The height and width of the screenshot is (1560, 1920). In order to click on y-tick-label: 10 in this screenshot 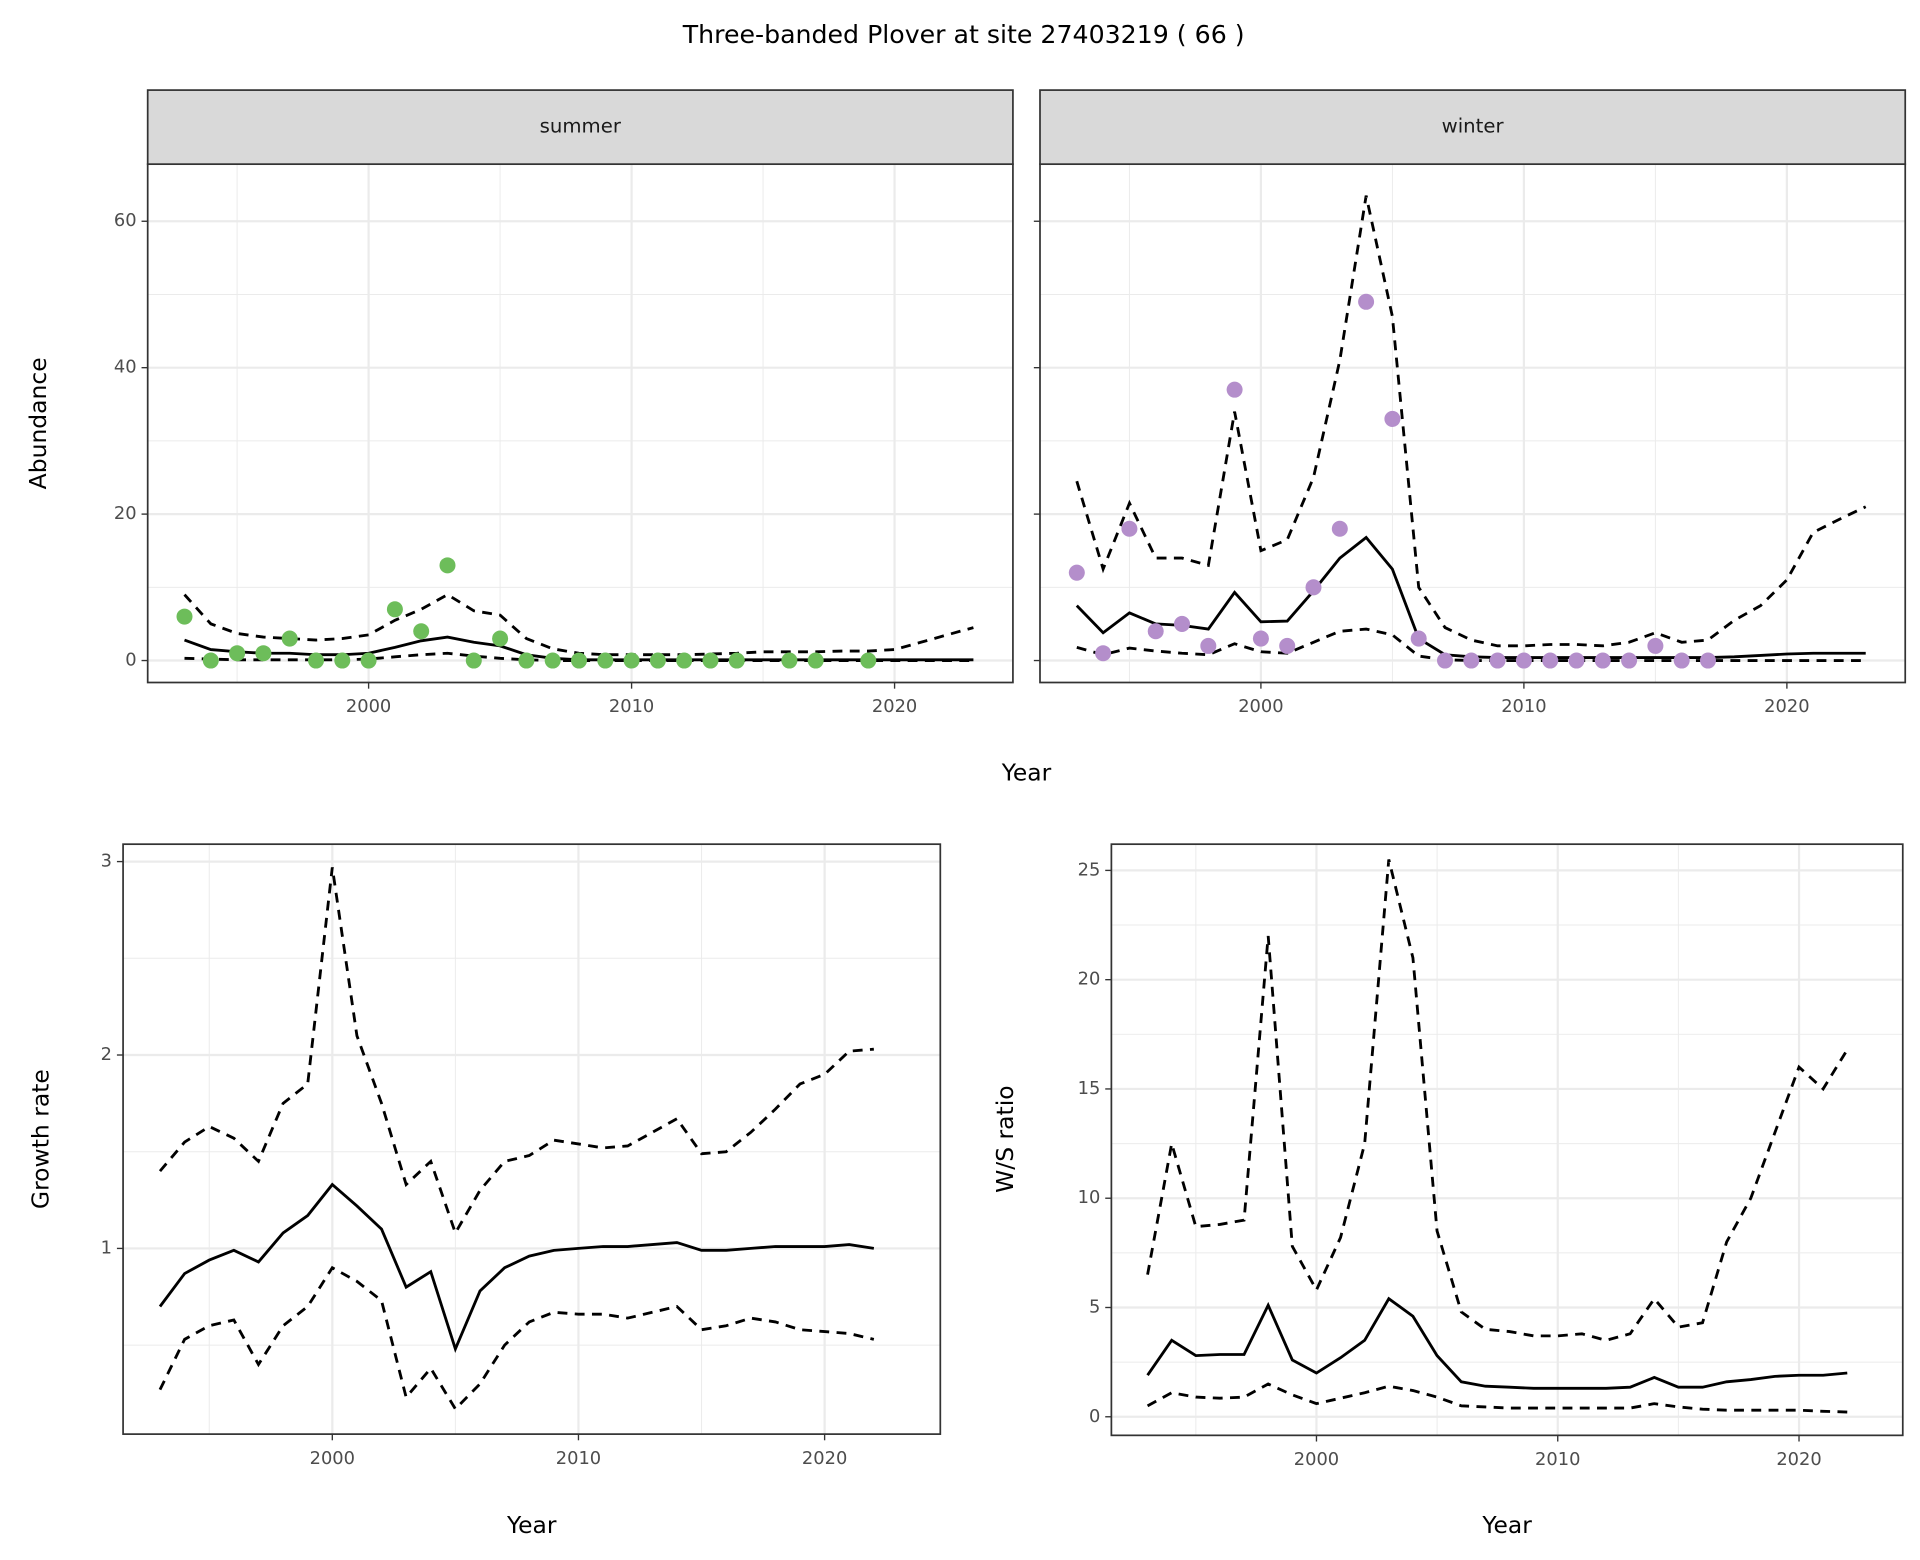, I will do `click(1089, 1197)`.